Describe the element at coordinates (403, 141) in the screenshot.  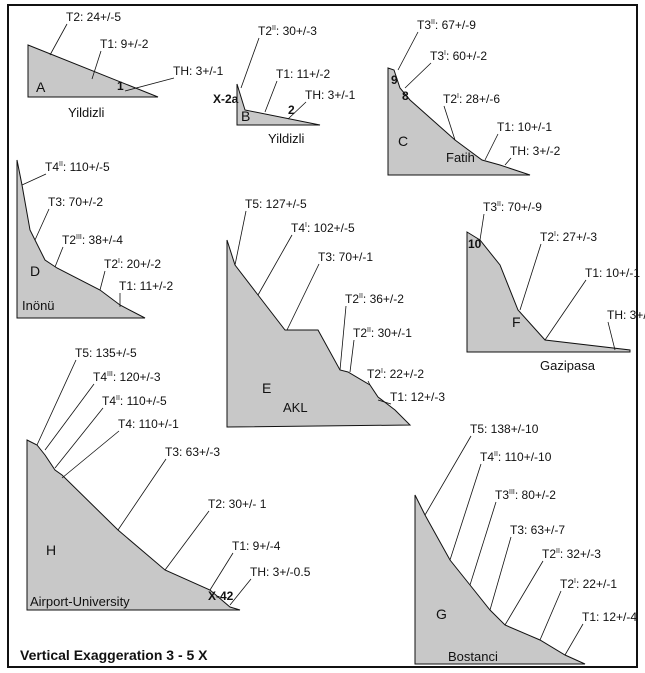
I see `panel-letter: C` at that location.